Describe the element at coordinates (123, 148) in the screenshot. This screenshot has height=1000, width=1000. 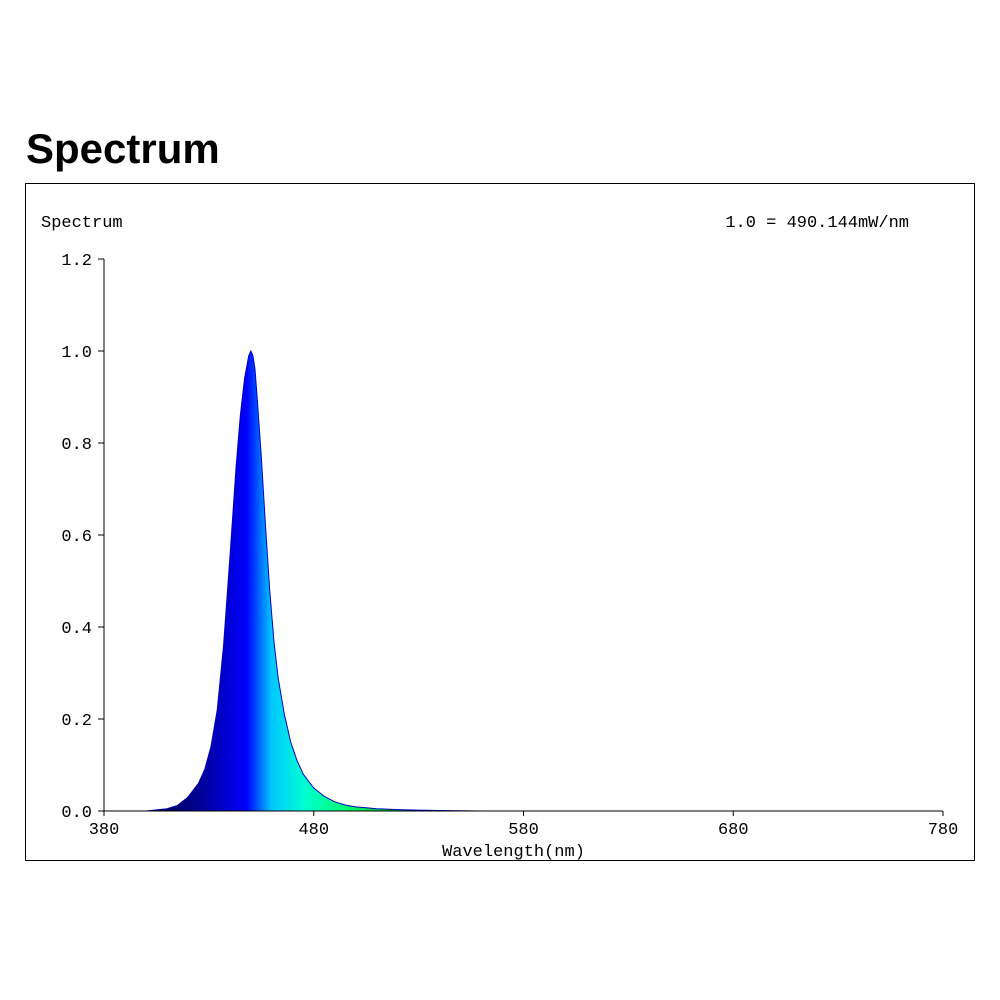
I see `page-title: Spectrum` at that location.